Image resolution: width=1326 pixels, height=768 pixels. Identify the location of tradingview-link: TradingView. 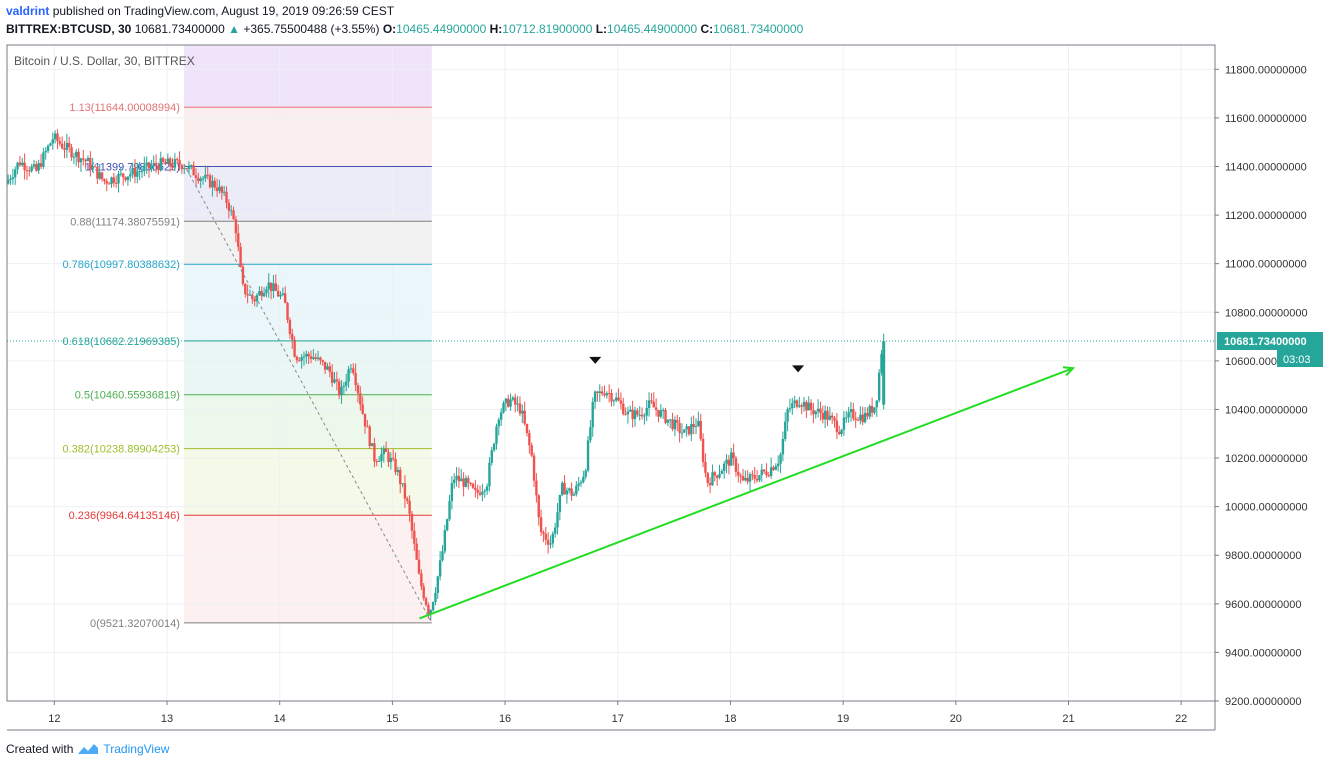
(136, 749).